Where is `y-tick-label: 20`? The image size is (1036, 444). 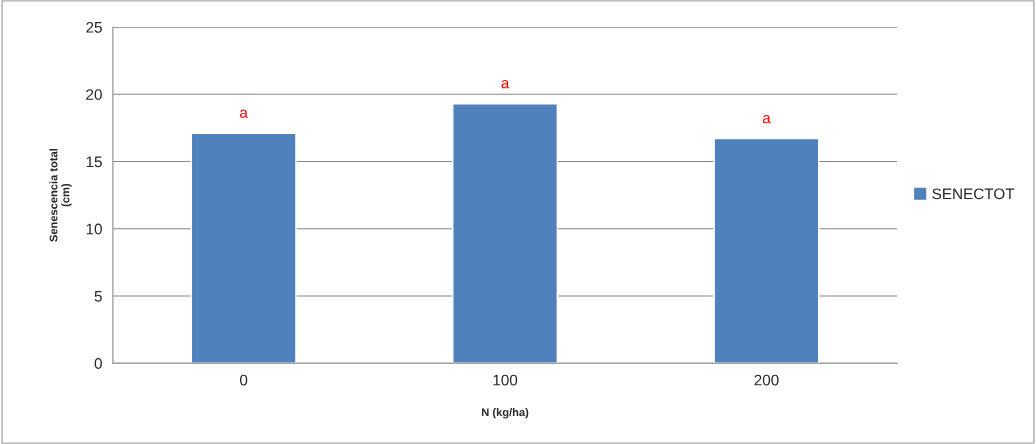
y-tick-label: 20 is located at coordinates (94, 94).